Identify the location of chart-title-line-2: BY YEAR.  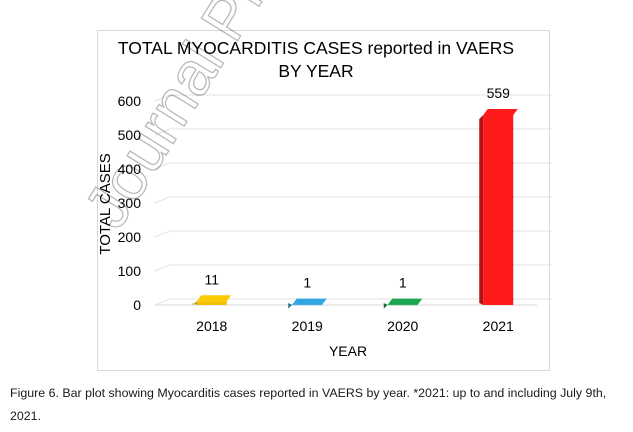
(315, 71).